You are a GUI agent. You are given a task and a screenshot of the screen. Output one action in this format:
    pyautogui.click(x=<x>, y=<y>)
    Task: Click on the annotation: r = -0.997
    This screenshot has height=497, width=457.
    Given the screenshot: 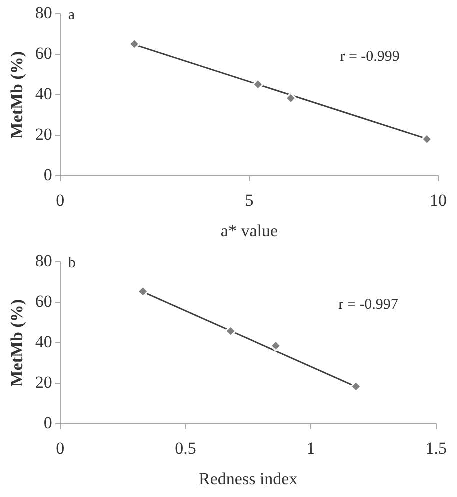 What is the action you would take?
    pyautogui.click(x=368, y=305)
    